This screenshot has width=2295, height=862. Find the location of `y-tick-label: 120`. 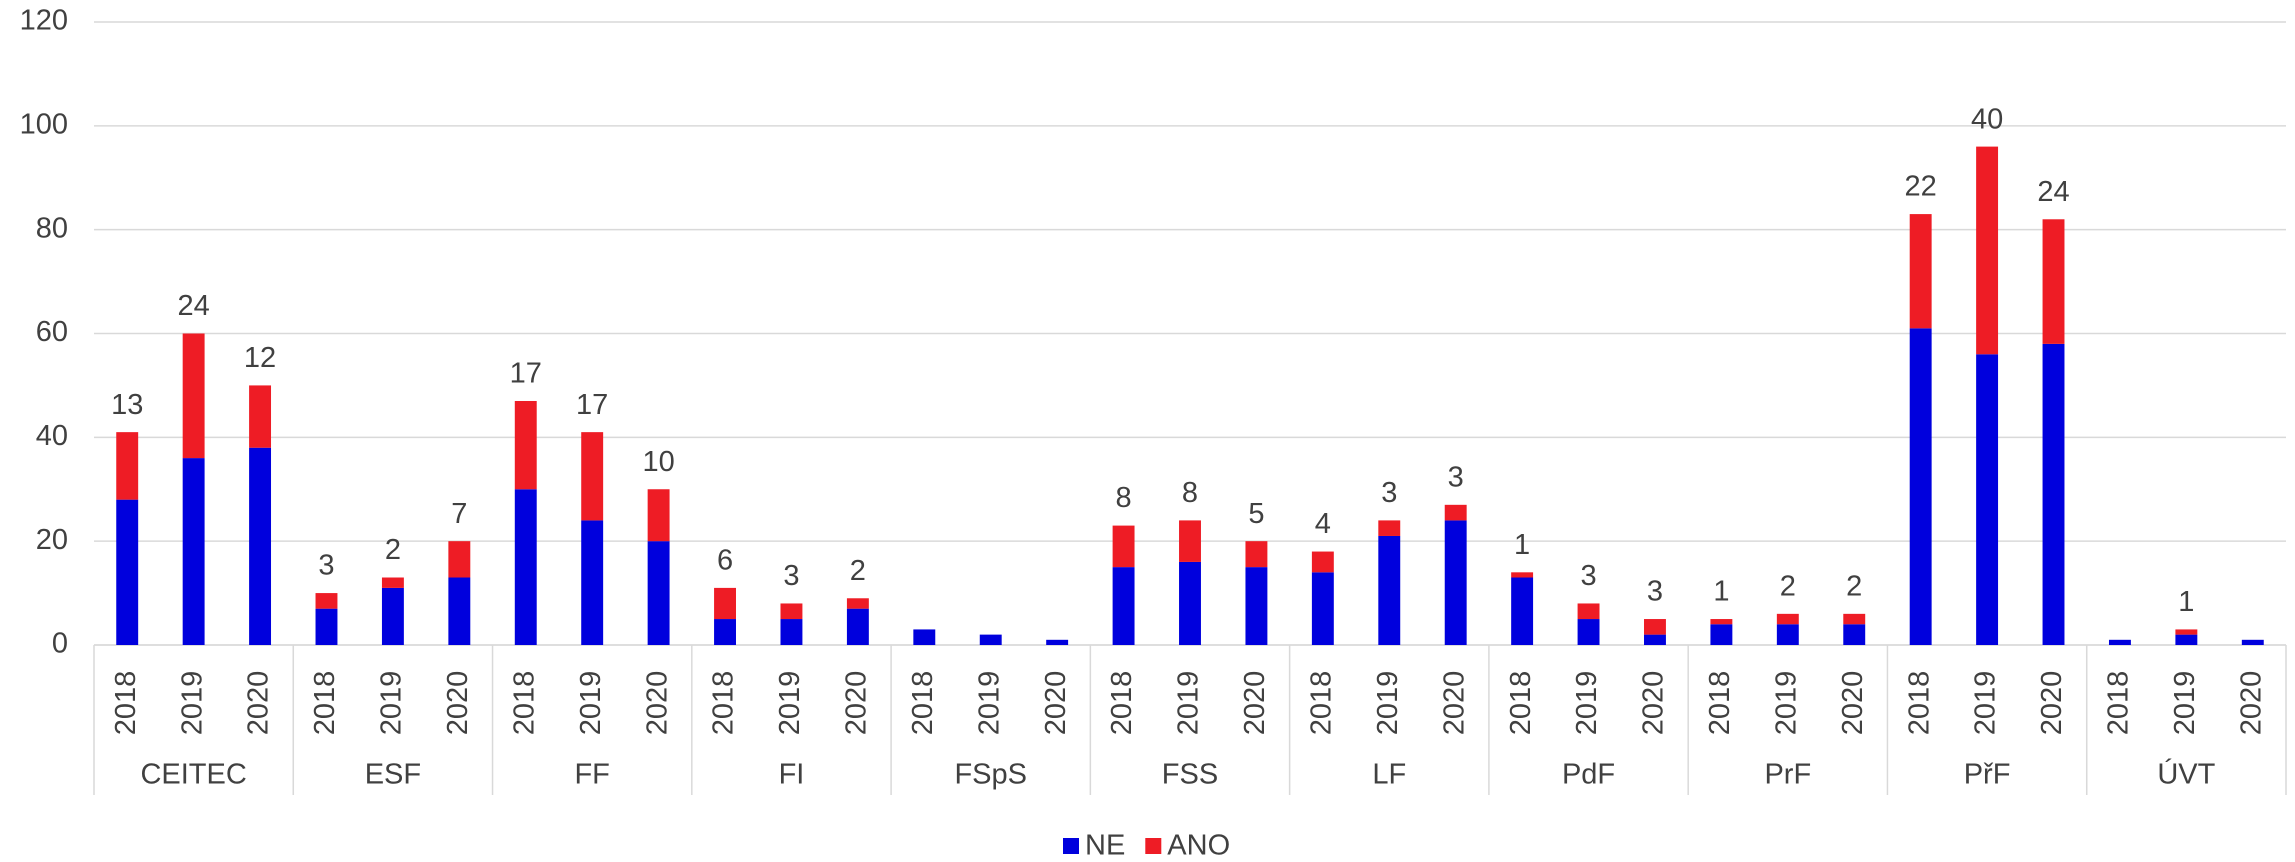

y-tick-label: 120 is located at coordinates (44, 21).